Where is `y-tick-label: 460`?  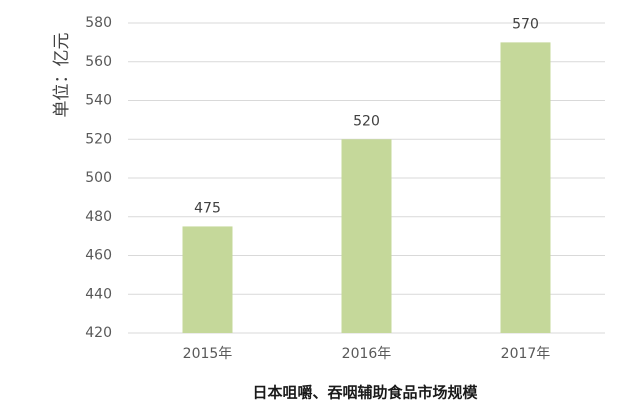 y-tick-label: 460 is located at coordinates (98, 256).